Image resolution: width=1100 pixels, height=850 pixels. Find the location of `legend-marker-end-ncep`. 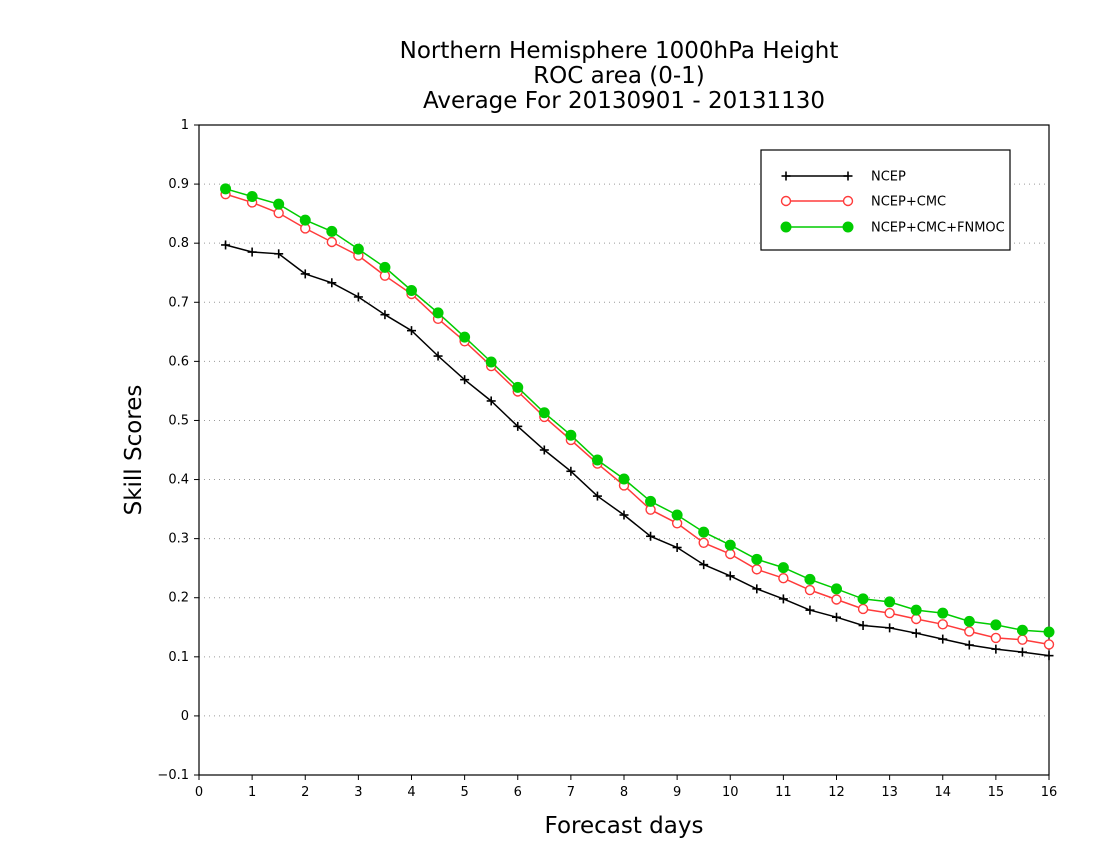

legend-marker-end-ncep is located at coordinates (848, 176).